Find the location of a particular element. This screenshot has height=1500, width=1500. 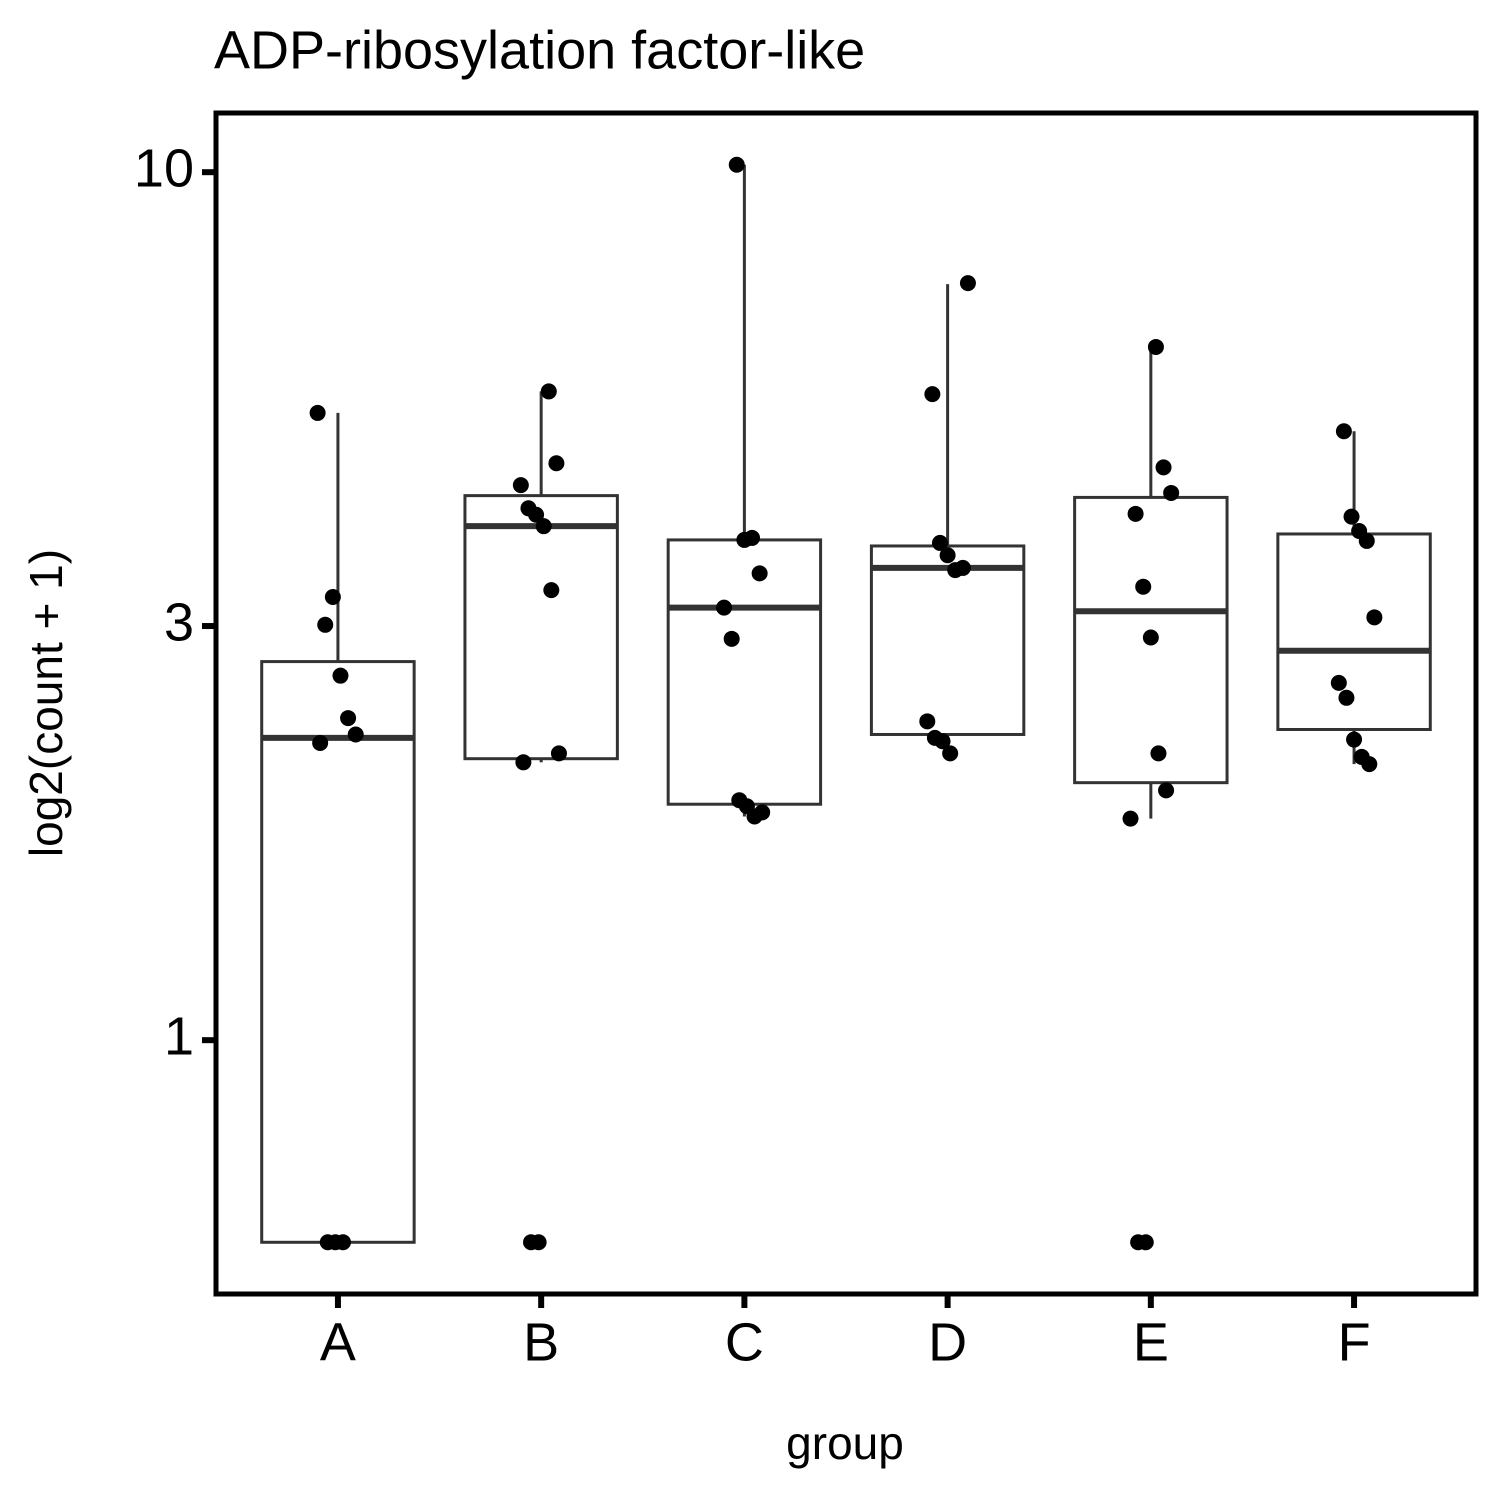

y-tick-label: 1 is located at coordinates (179, 1036).